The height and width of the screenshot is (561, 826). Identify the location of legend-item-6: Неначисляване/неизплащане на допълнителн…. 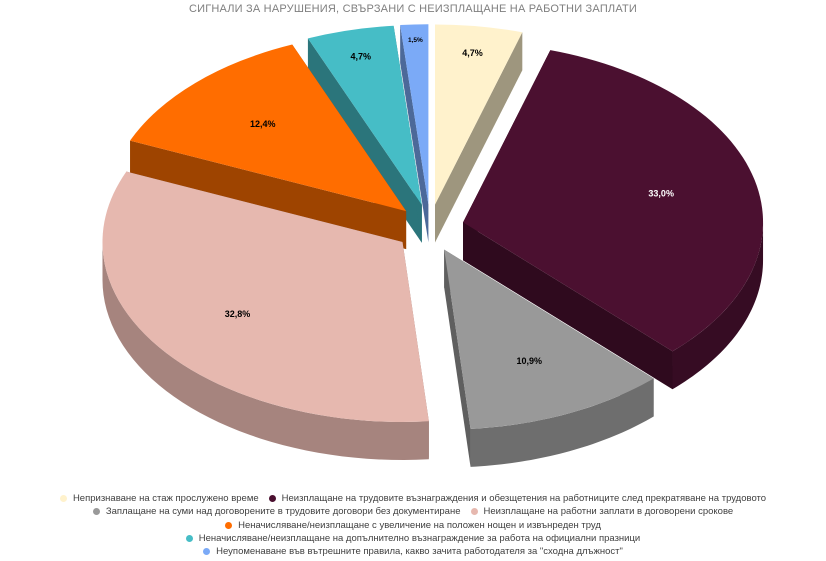
(413, 539).